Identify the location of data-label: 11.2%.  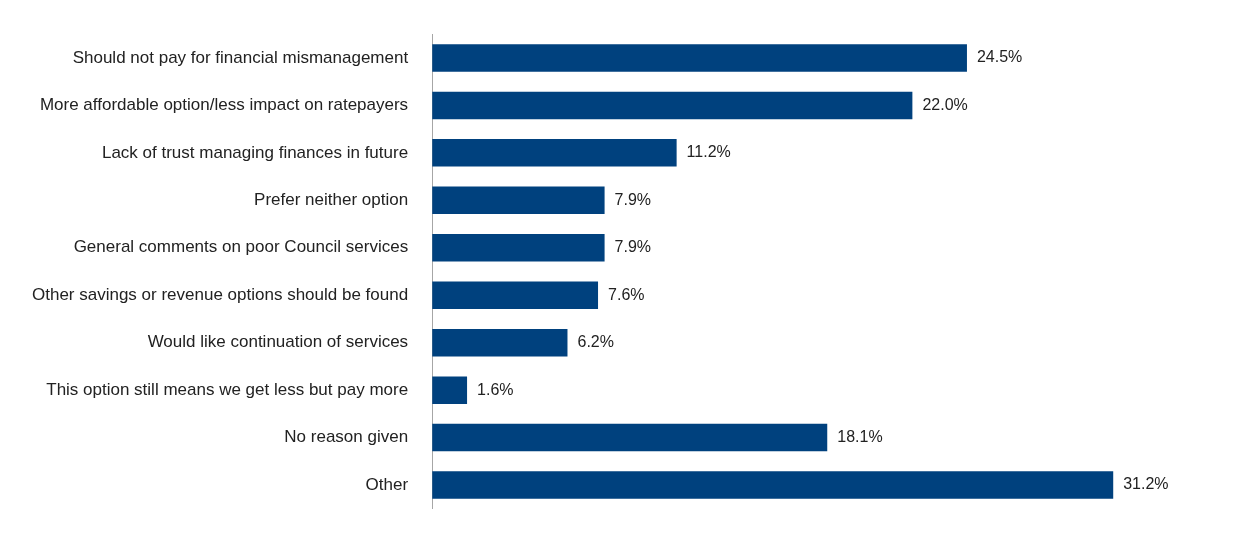
(708, 152).